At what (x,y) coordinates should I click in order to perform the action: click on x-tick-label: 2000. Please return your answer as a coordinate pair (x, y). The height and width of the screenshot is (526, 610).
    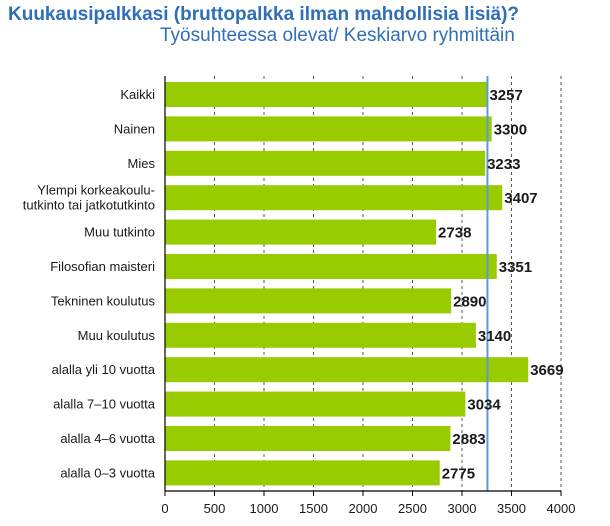
    Looking at the image, I should click on (363, 508).